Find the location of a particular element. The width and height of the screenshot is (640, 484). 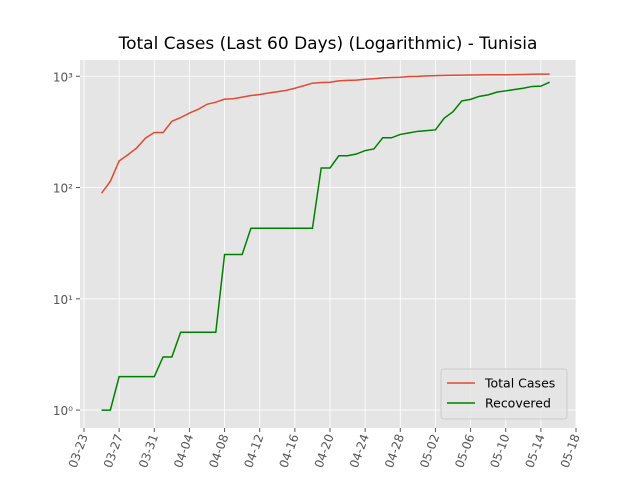

x-tick-label: 03-31 is located at coordinates (148, 451).